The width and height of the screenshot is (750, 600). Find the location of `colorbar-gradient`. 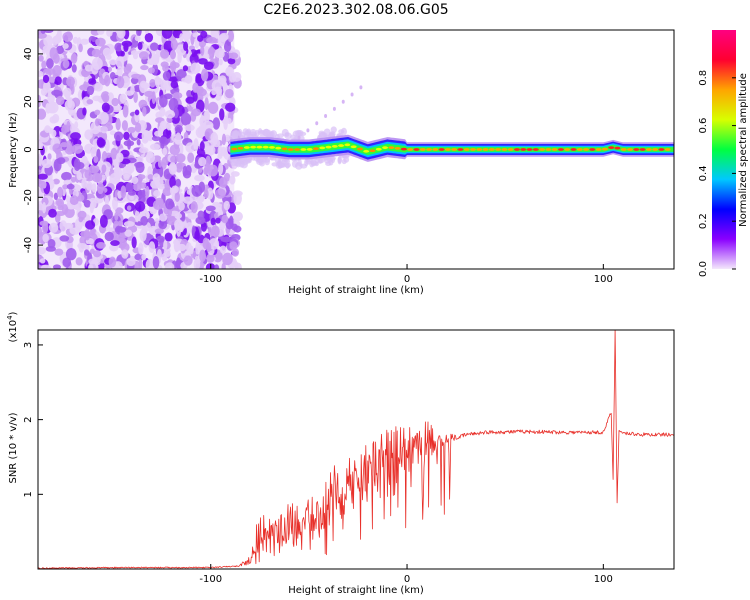

colorbar-gradient is located at coordinates (724, 149).